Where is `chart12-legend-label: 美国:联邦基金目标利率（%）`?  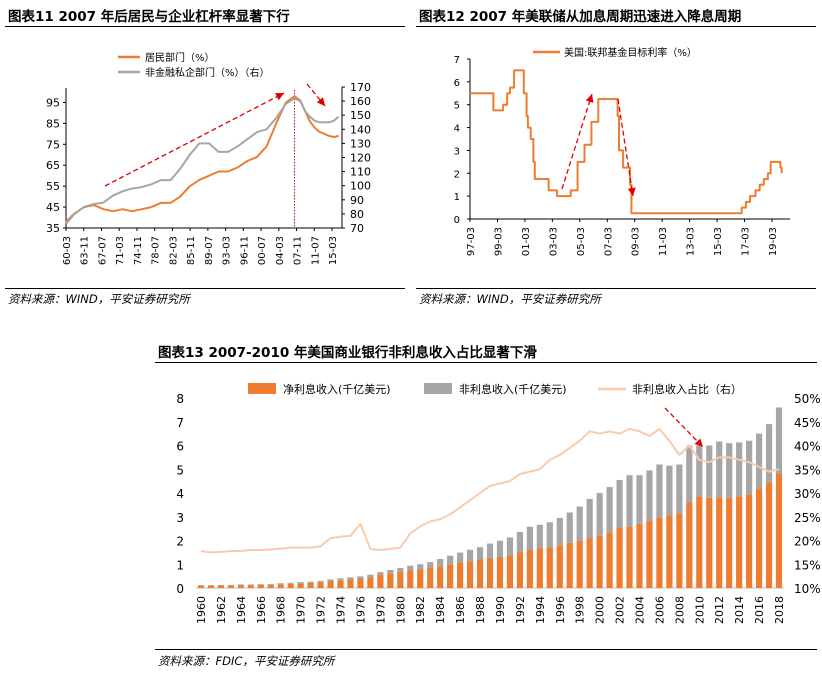
chart12-legend-label: 美国:联邦基金目标利率（%） is located at coordinates (630, 52).